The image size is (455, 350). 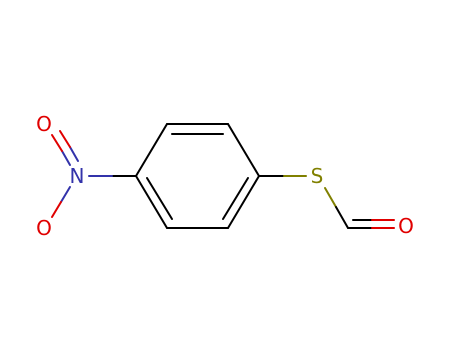 What do you see at coordinates (77, 176) in the screenshot?
I see `atom-label: N` at bounding box center [77, 176].